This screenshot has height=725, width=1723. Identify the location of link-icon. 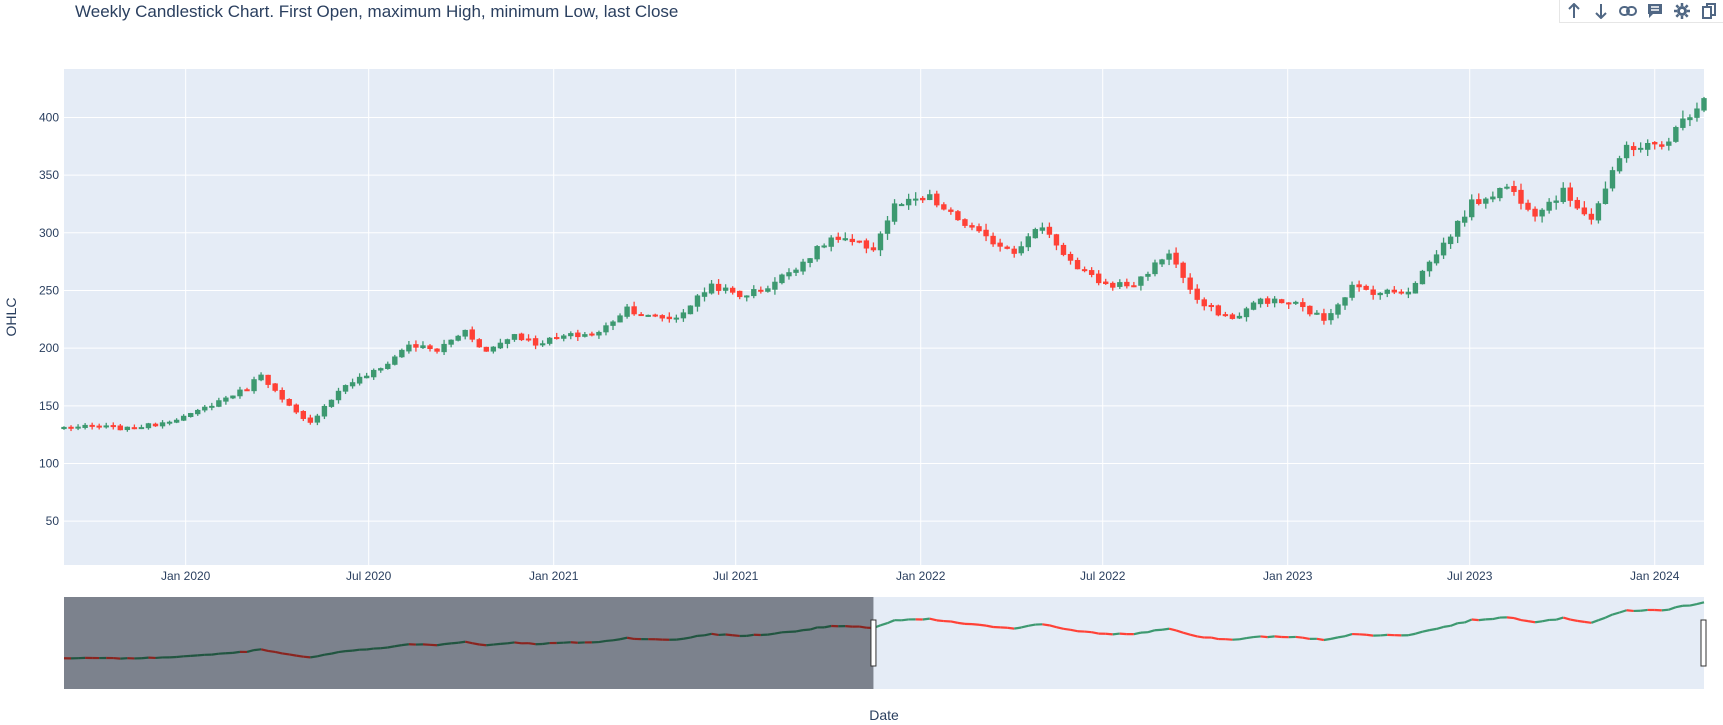
(1628, 11).